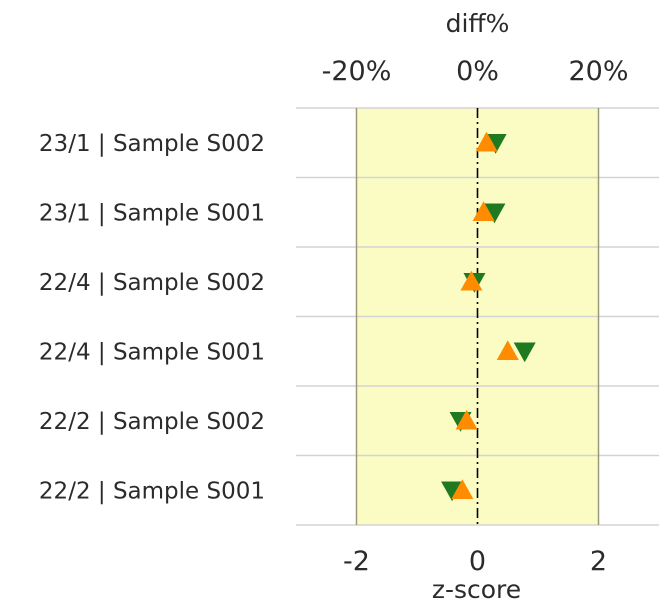  I want to click on category-label: 23/1 | Sample S002, so click(152, 144).